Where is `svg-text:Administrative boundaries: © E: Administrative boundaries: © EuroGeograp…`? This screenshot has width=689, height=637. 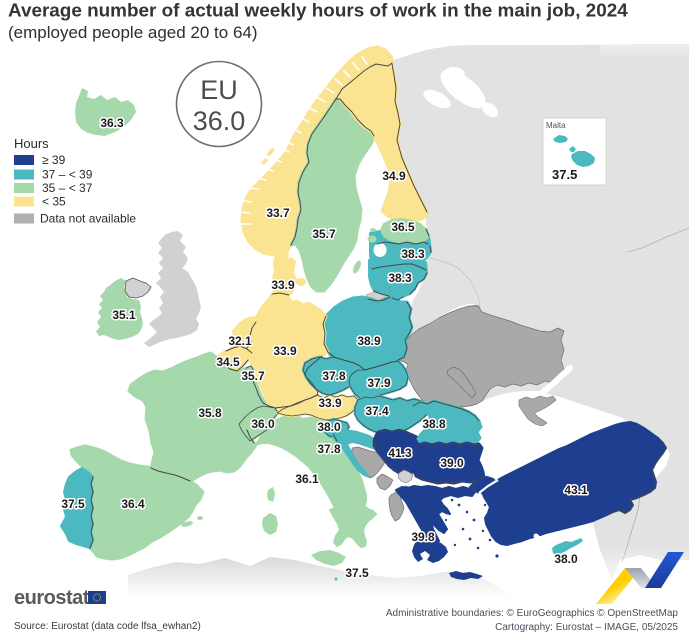 svg-text:Administrative boundaries: © E: Administrative boundaries: © EuroGeograp… is located at coordinates (532, 613).